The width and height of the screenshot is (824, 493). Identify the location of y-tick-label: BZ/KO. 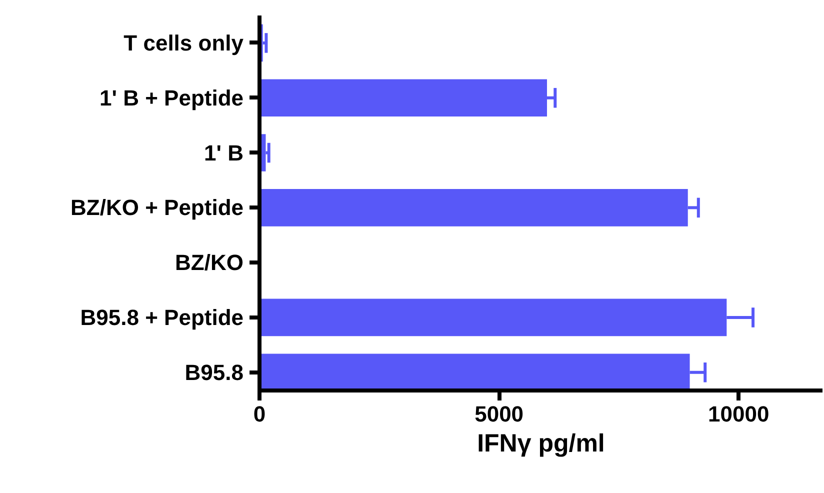
(209, 263).